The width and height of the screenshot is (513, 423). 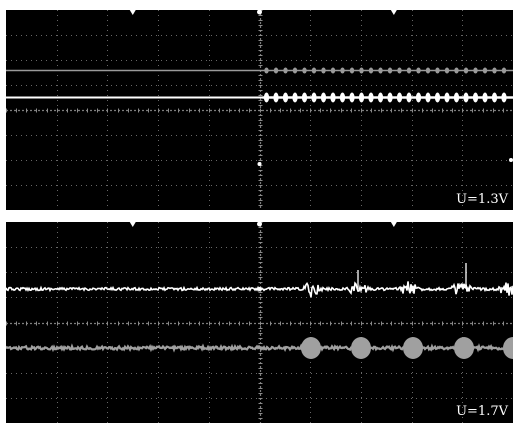 I want to click on voltage-readout: U=1.3V, so click(x=482, y=199).